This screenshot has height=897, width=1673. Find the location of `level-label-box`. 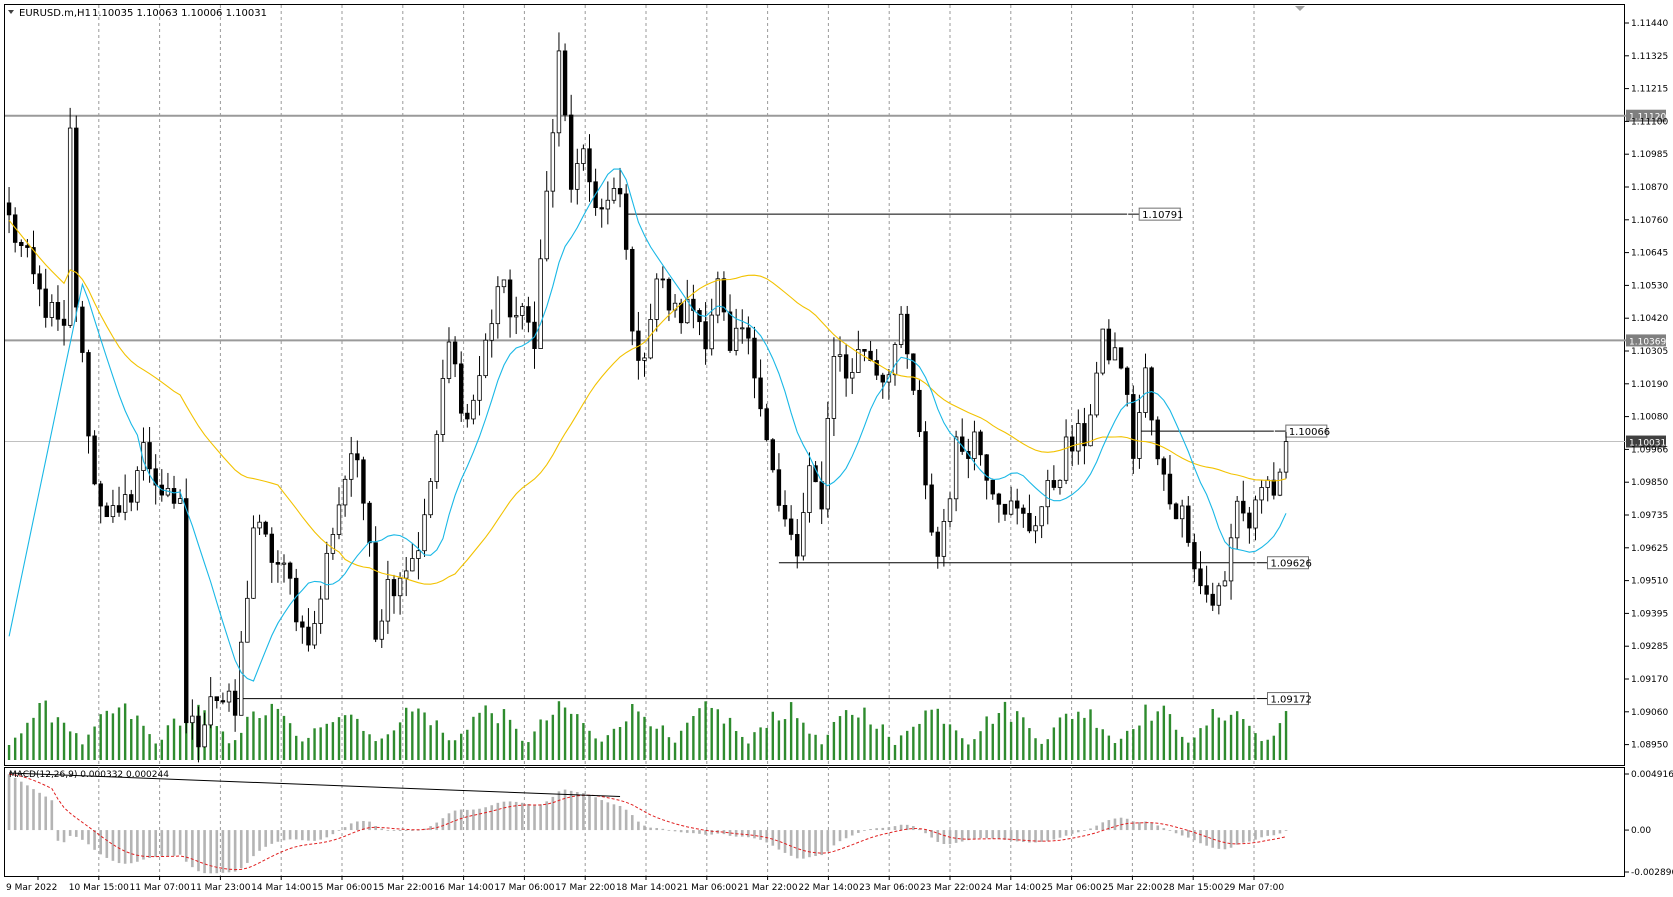

level-label-box is located at coordinates (1287, 699).